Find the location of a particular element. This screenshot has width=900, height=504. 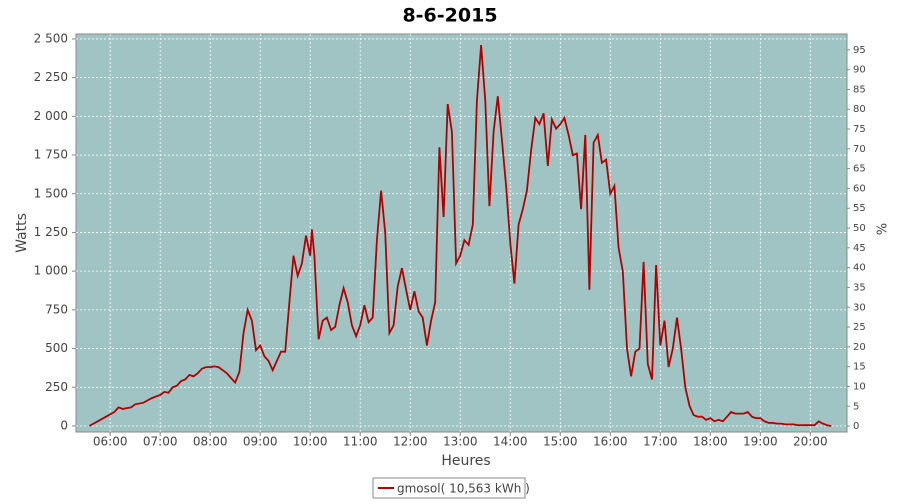

y2-tick-label: 15 is located at coordinates (859, 367).